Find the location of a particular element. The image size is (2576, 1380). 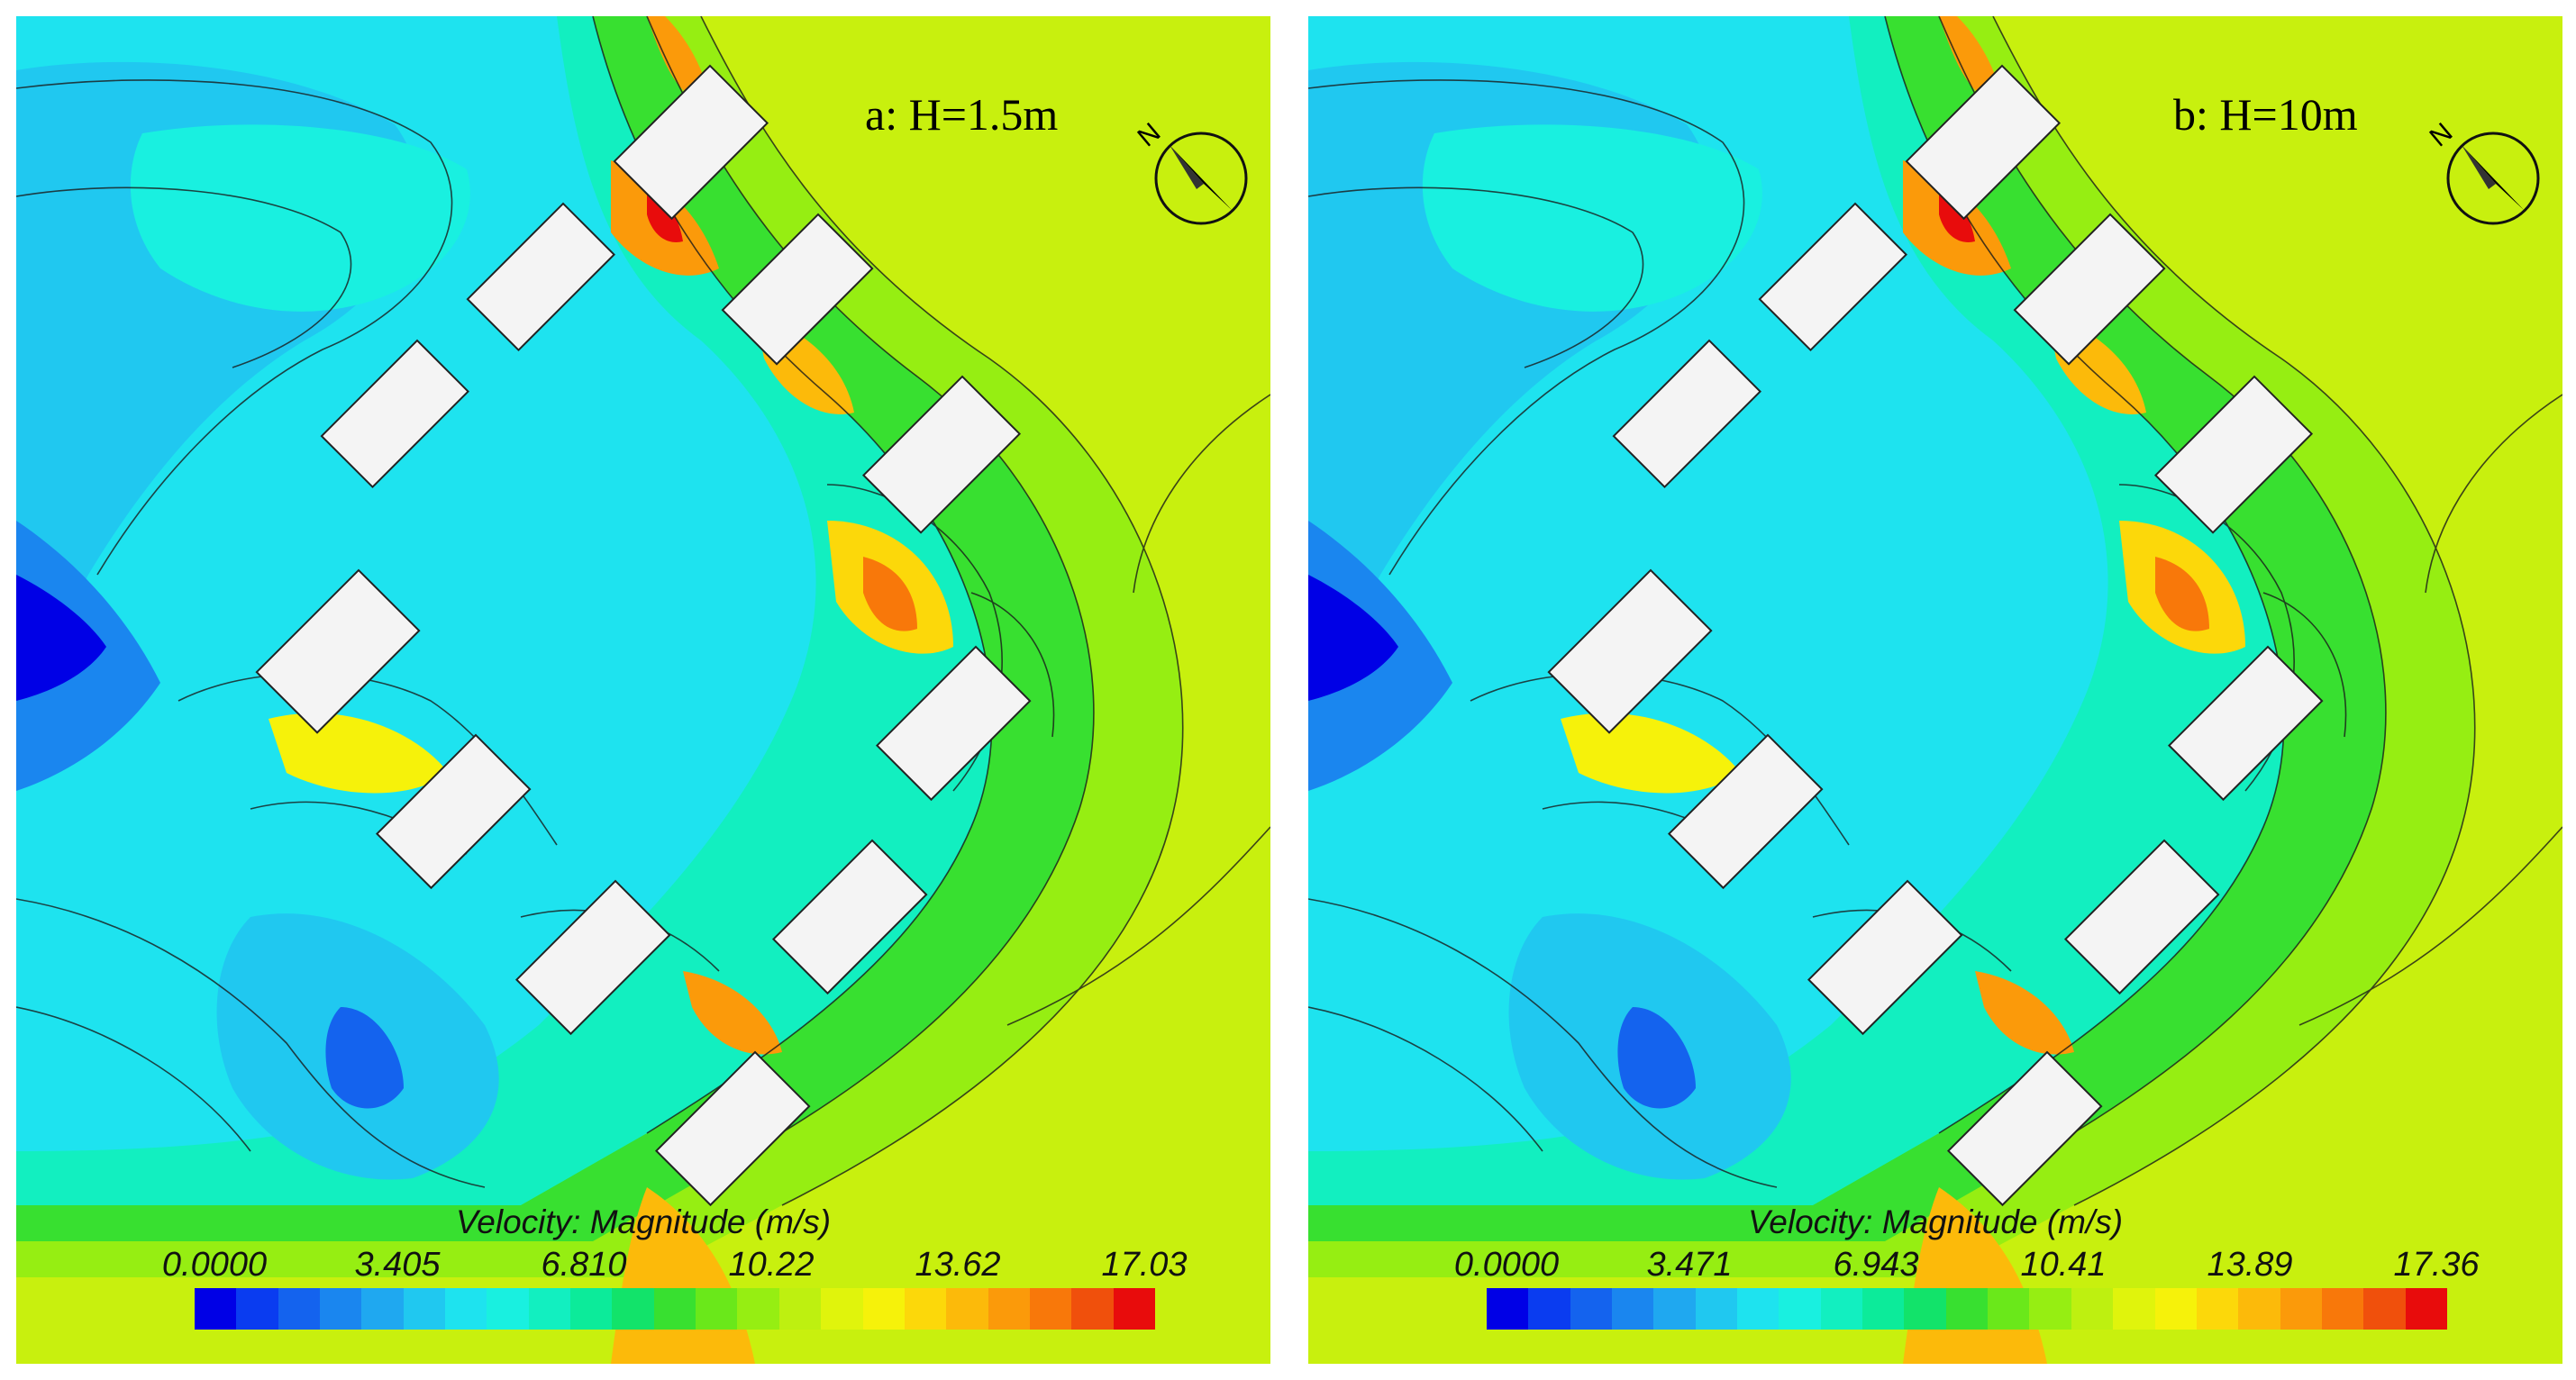

legend-tick: 17.36 is located at coordinates (2436, 1265).